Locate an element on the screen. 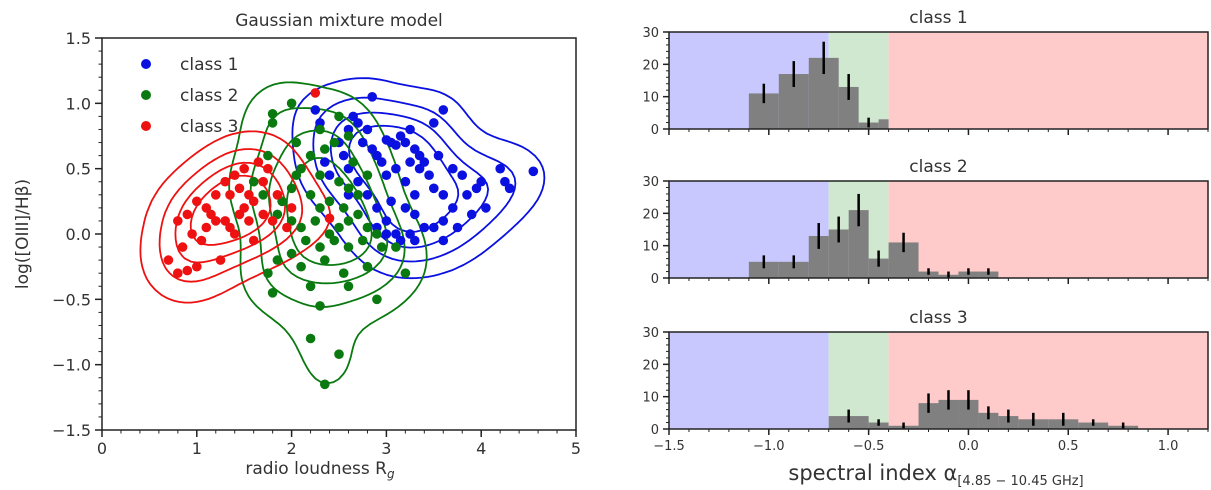 This screenshot has height=490, width=1211. histogram-class-2: class 2 0 10 20 30 is located at coordinates (925, 222).